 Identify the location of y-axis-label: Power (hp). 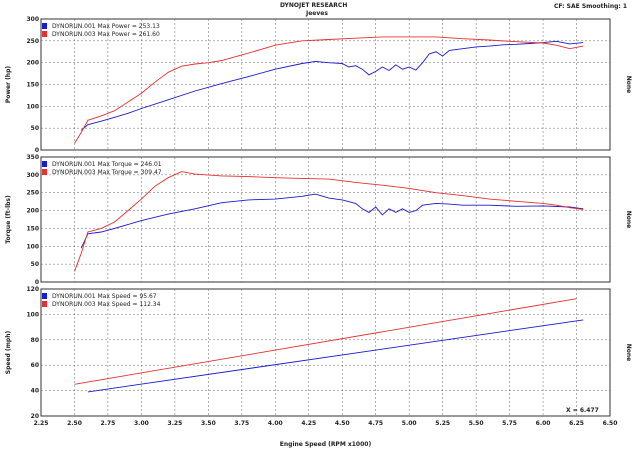
(8, 84).